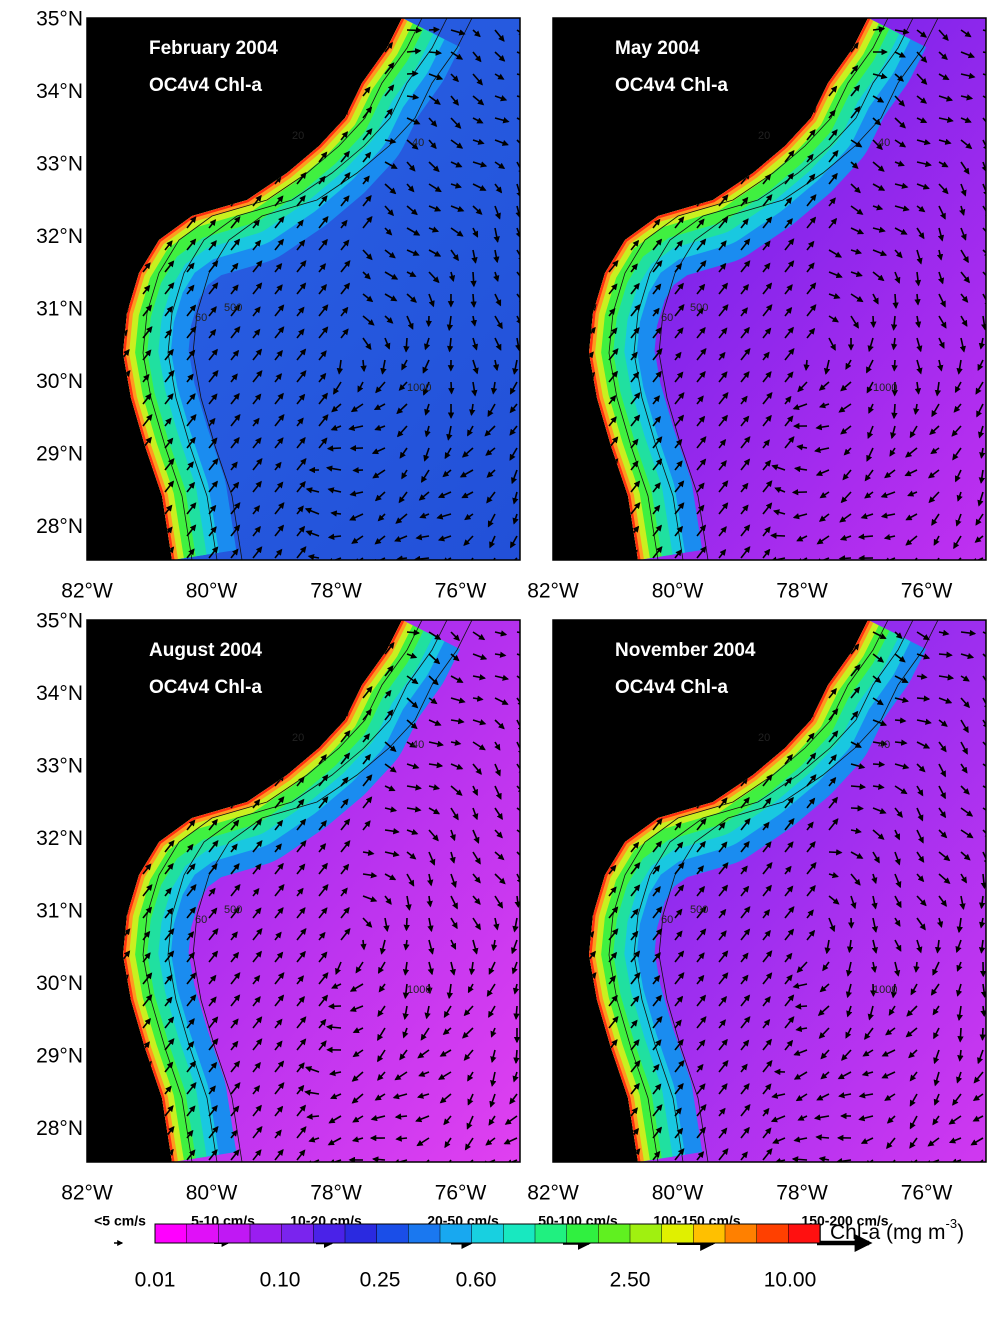 The image size is (1001, 1319). What do you see at coordinates (59, 766) in the screenshot?
I see `lat-label: 33°N` at bounding box center [59, 766].